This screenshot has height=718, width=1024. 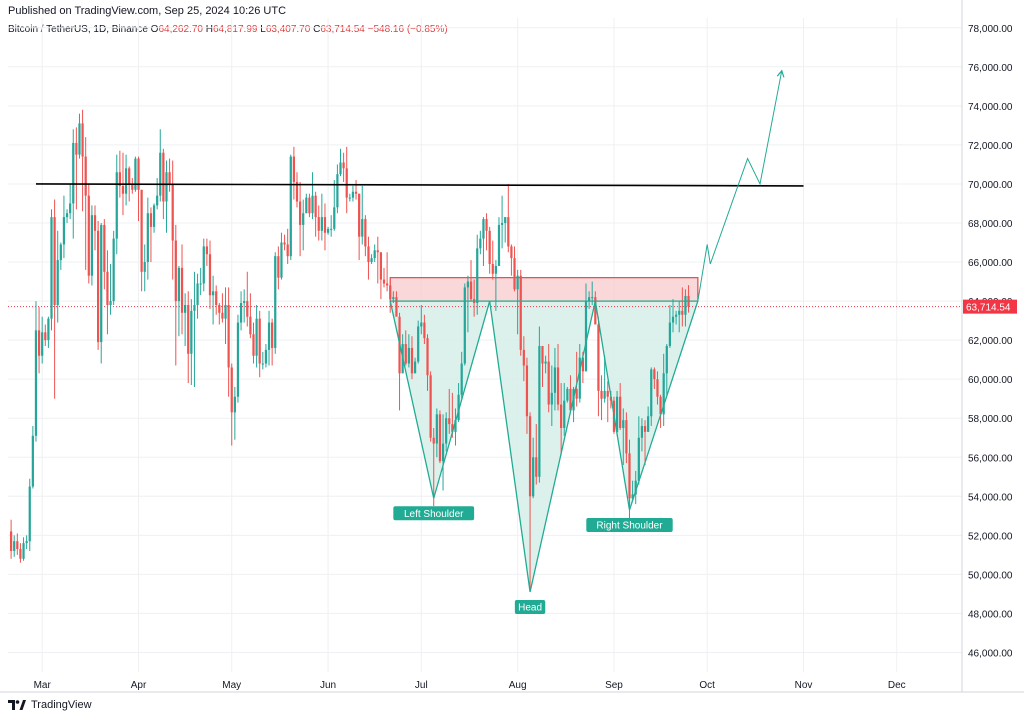 What do you see at coordinates (154, 29) in the screenshot?
I see `open-label: O` at bounding box center [154, 29].